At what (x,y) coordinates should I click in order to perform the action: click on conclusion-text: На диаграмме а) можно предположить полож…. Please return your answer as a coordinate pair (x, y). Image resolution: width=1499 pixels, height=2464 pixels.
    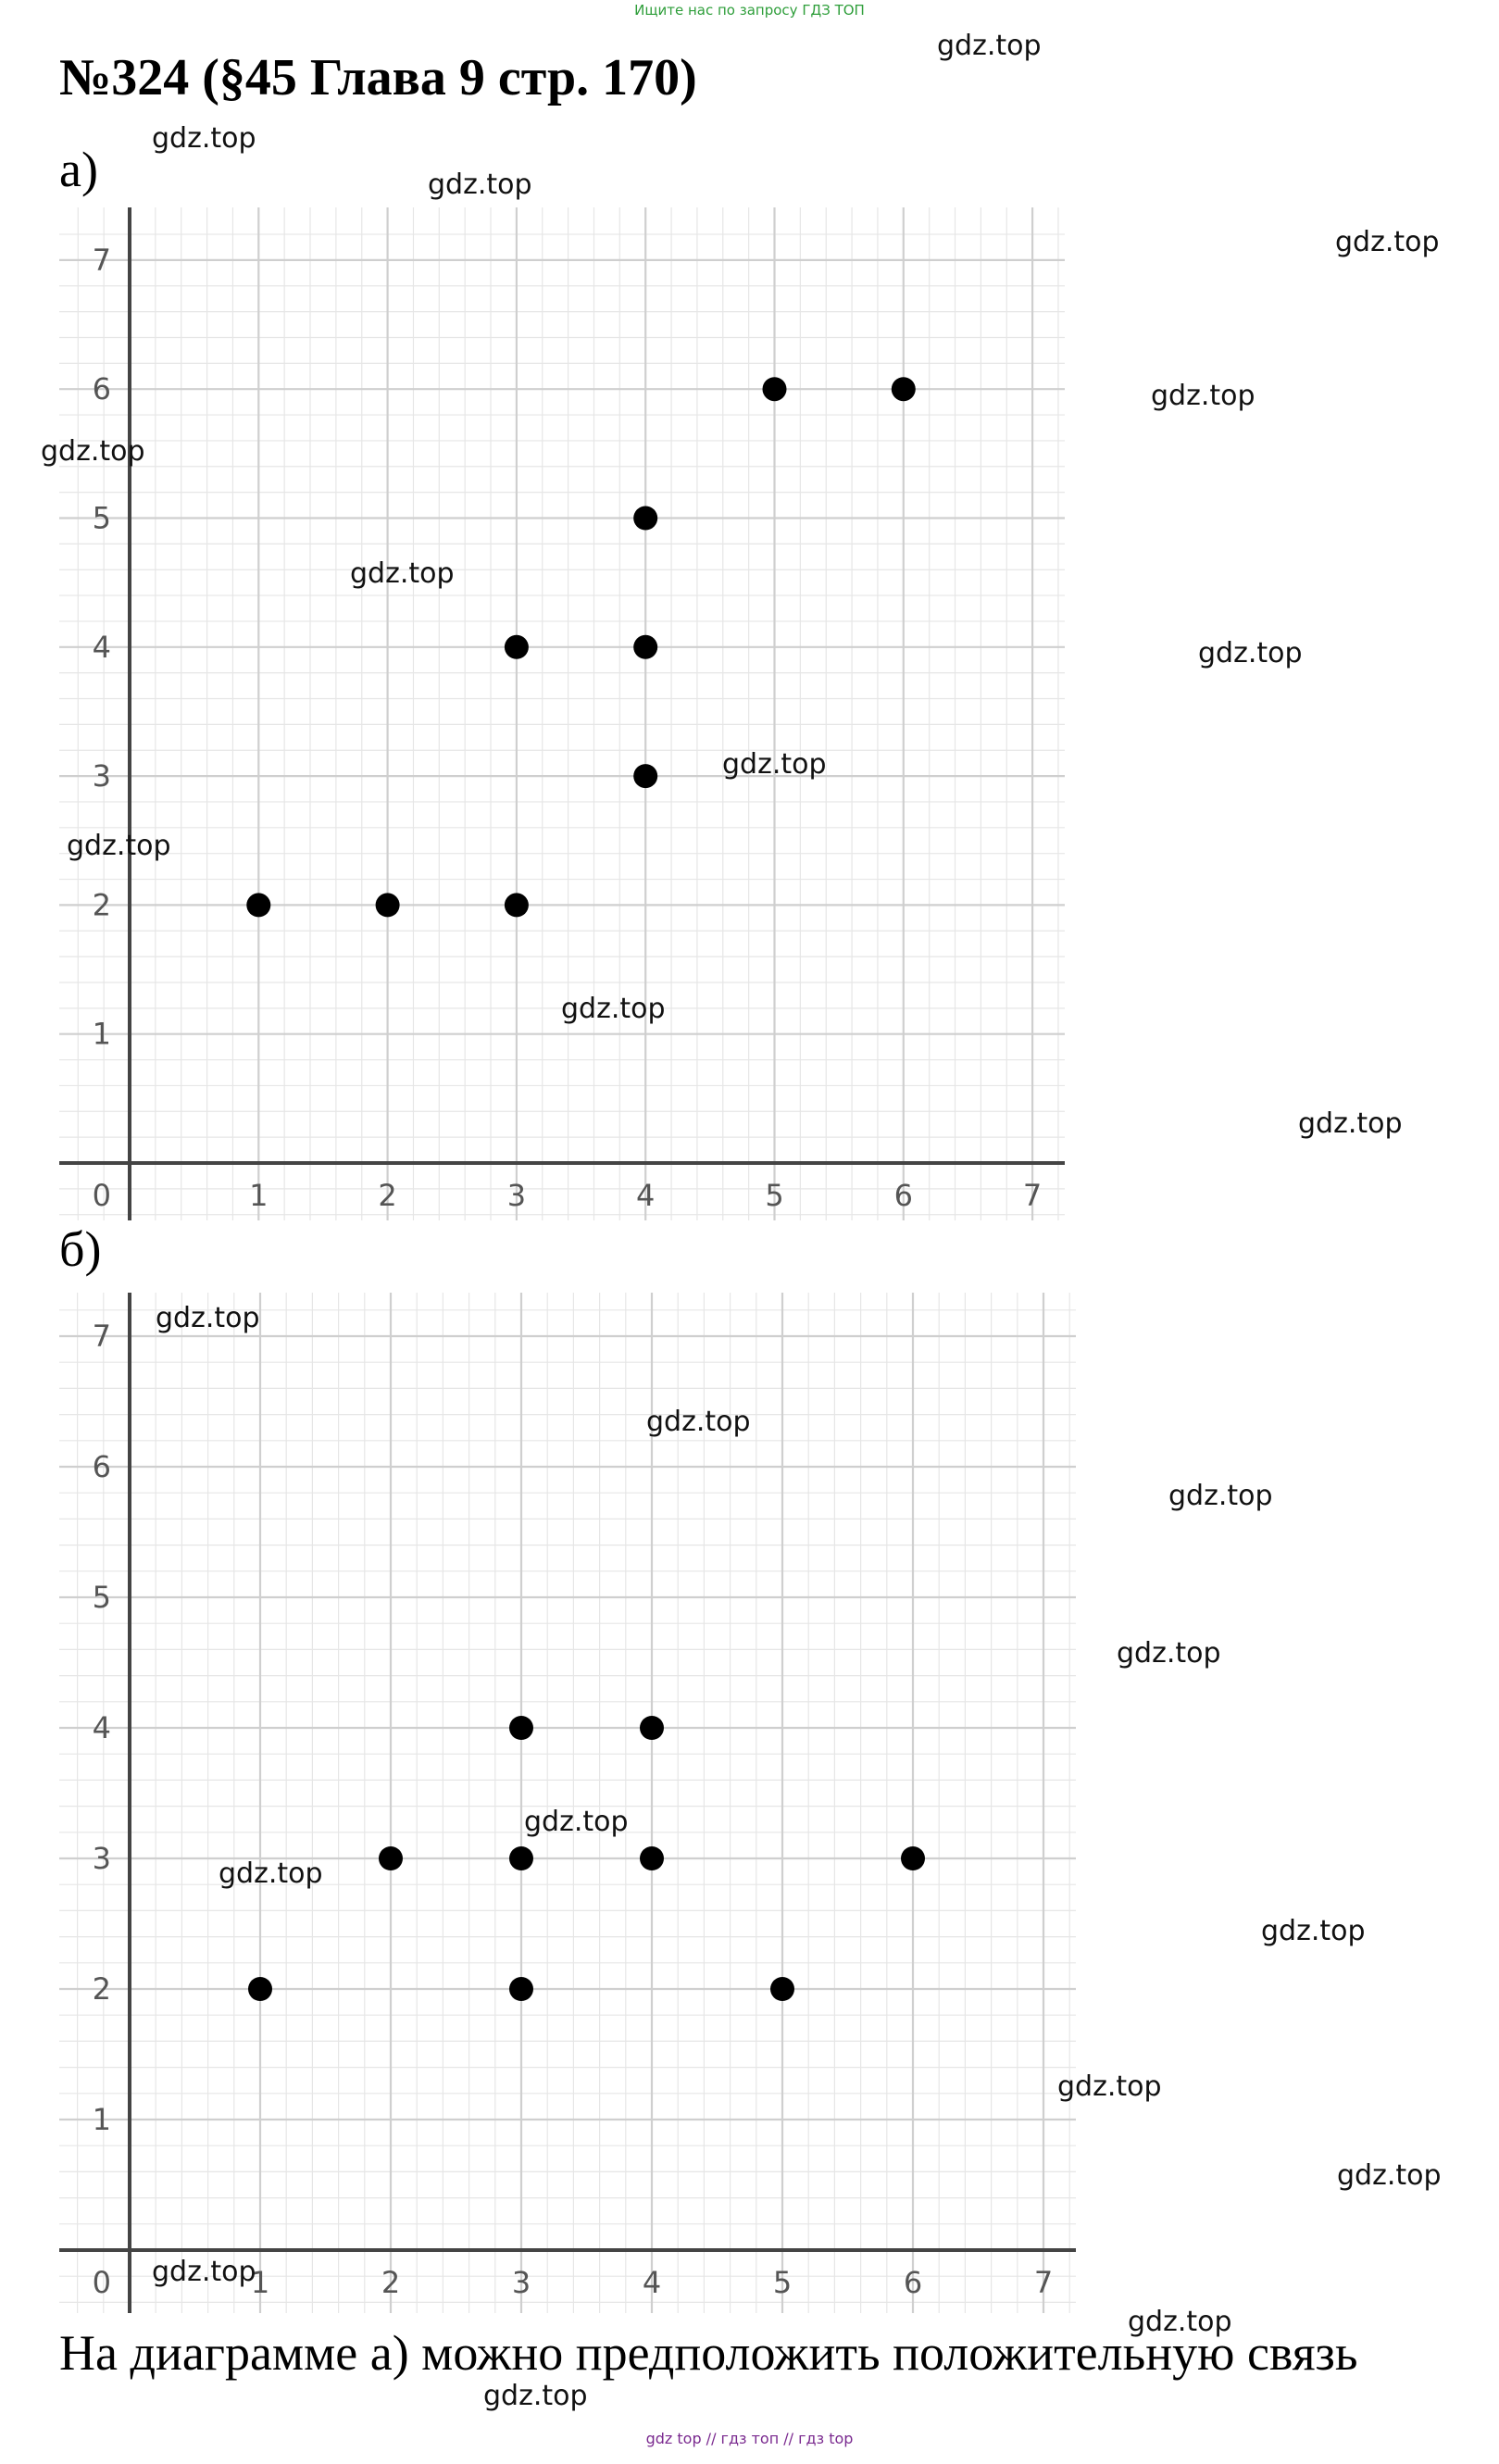
    Looking at the image, I should click on (708, 2353).